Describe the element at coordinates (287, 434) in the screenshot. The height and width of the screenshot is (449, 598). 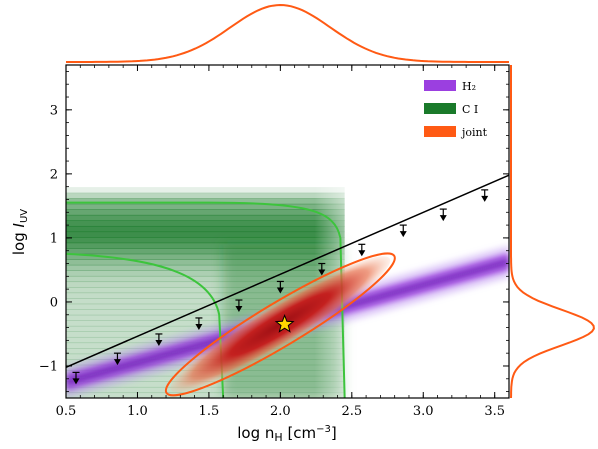
I see `x-axis-label: log nH [cm−3]` at that location.